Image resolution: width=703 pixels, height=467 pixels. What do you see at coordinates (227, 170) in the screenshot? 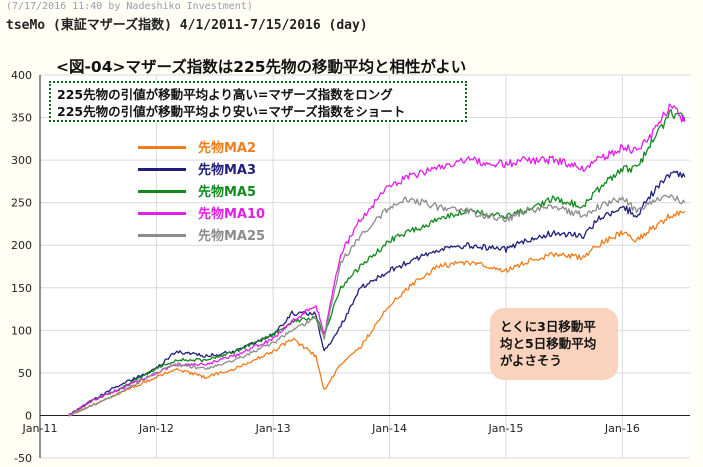
I see `legend-label: 先物MA3` at bounding box center [227, 170].